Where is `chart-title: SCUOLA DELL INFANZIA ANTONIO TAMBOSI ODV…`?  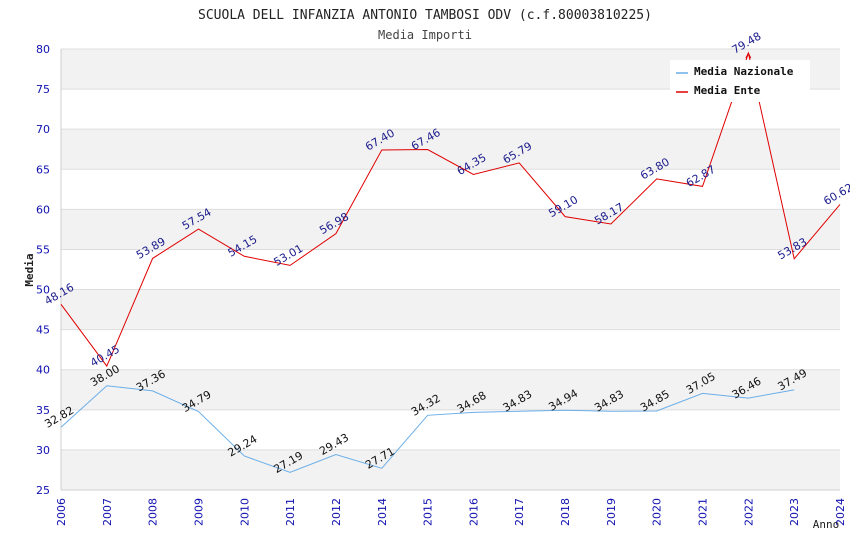 chart-title: SCUOLA DELL INFANZIA ANTONIO TAMBOSI ODV… is located at coordinates (425, 15).